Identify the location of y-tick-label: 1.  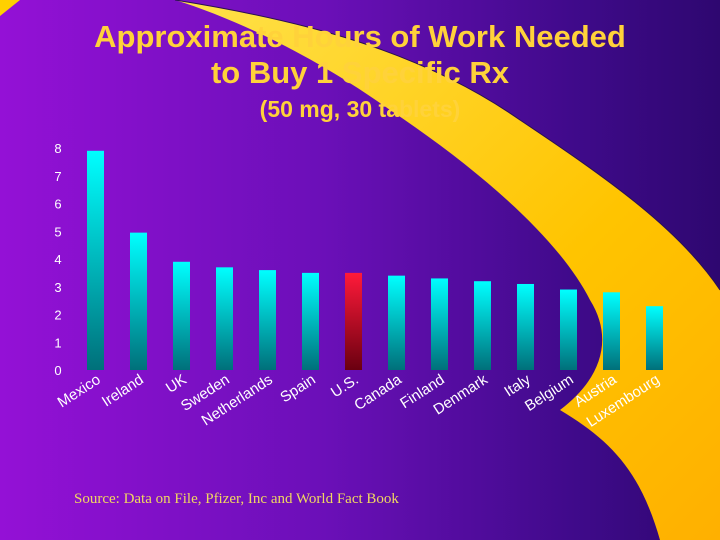
(57, 342).